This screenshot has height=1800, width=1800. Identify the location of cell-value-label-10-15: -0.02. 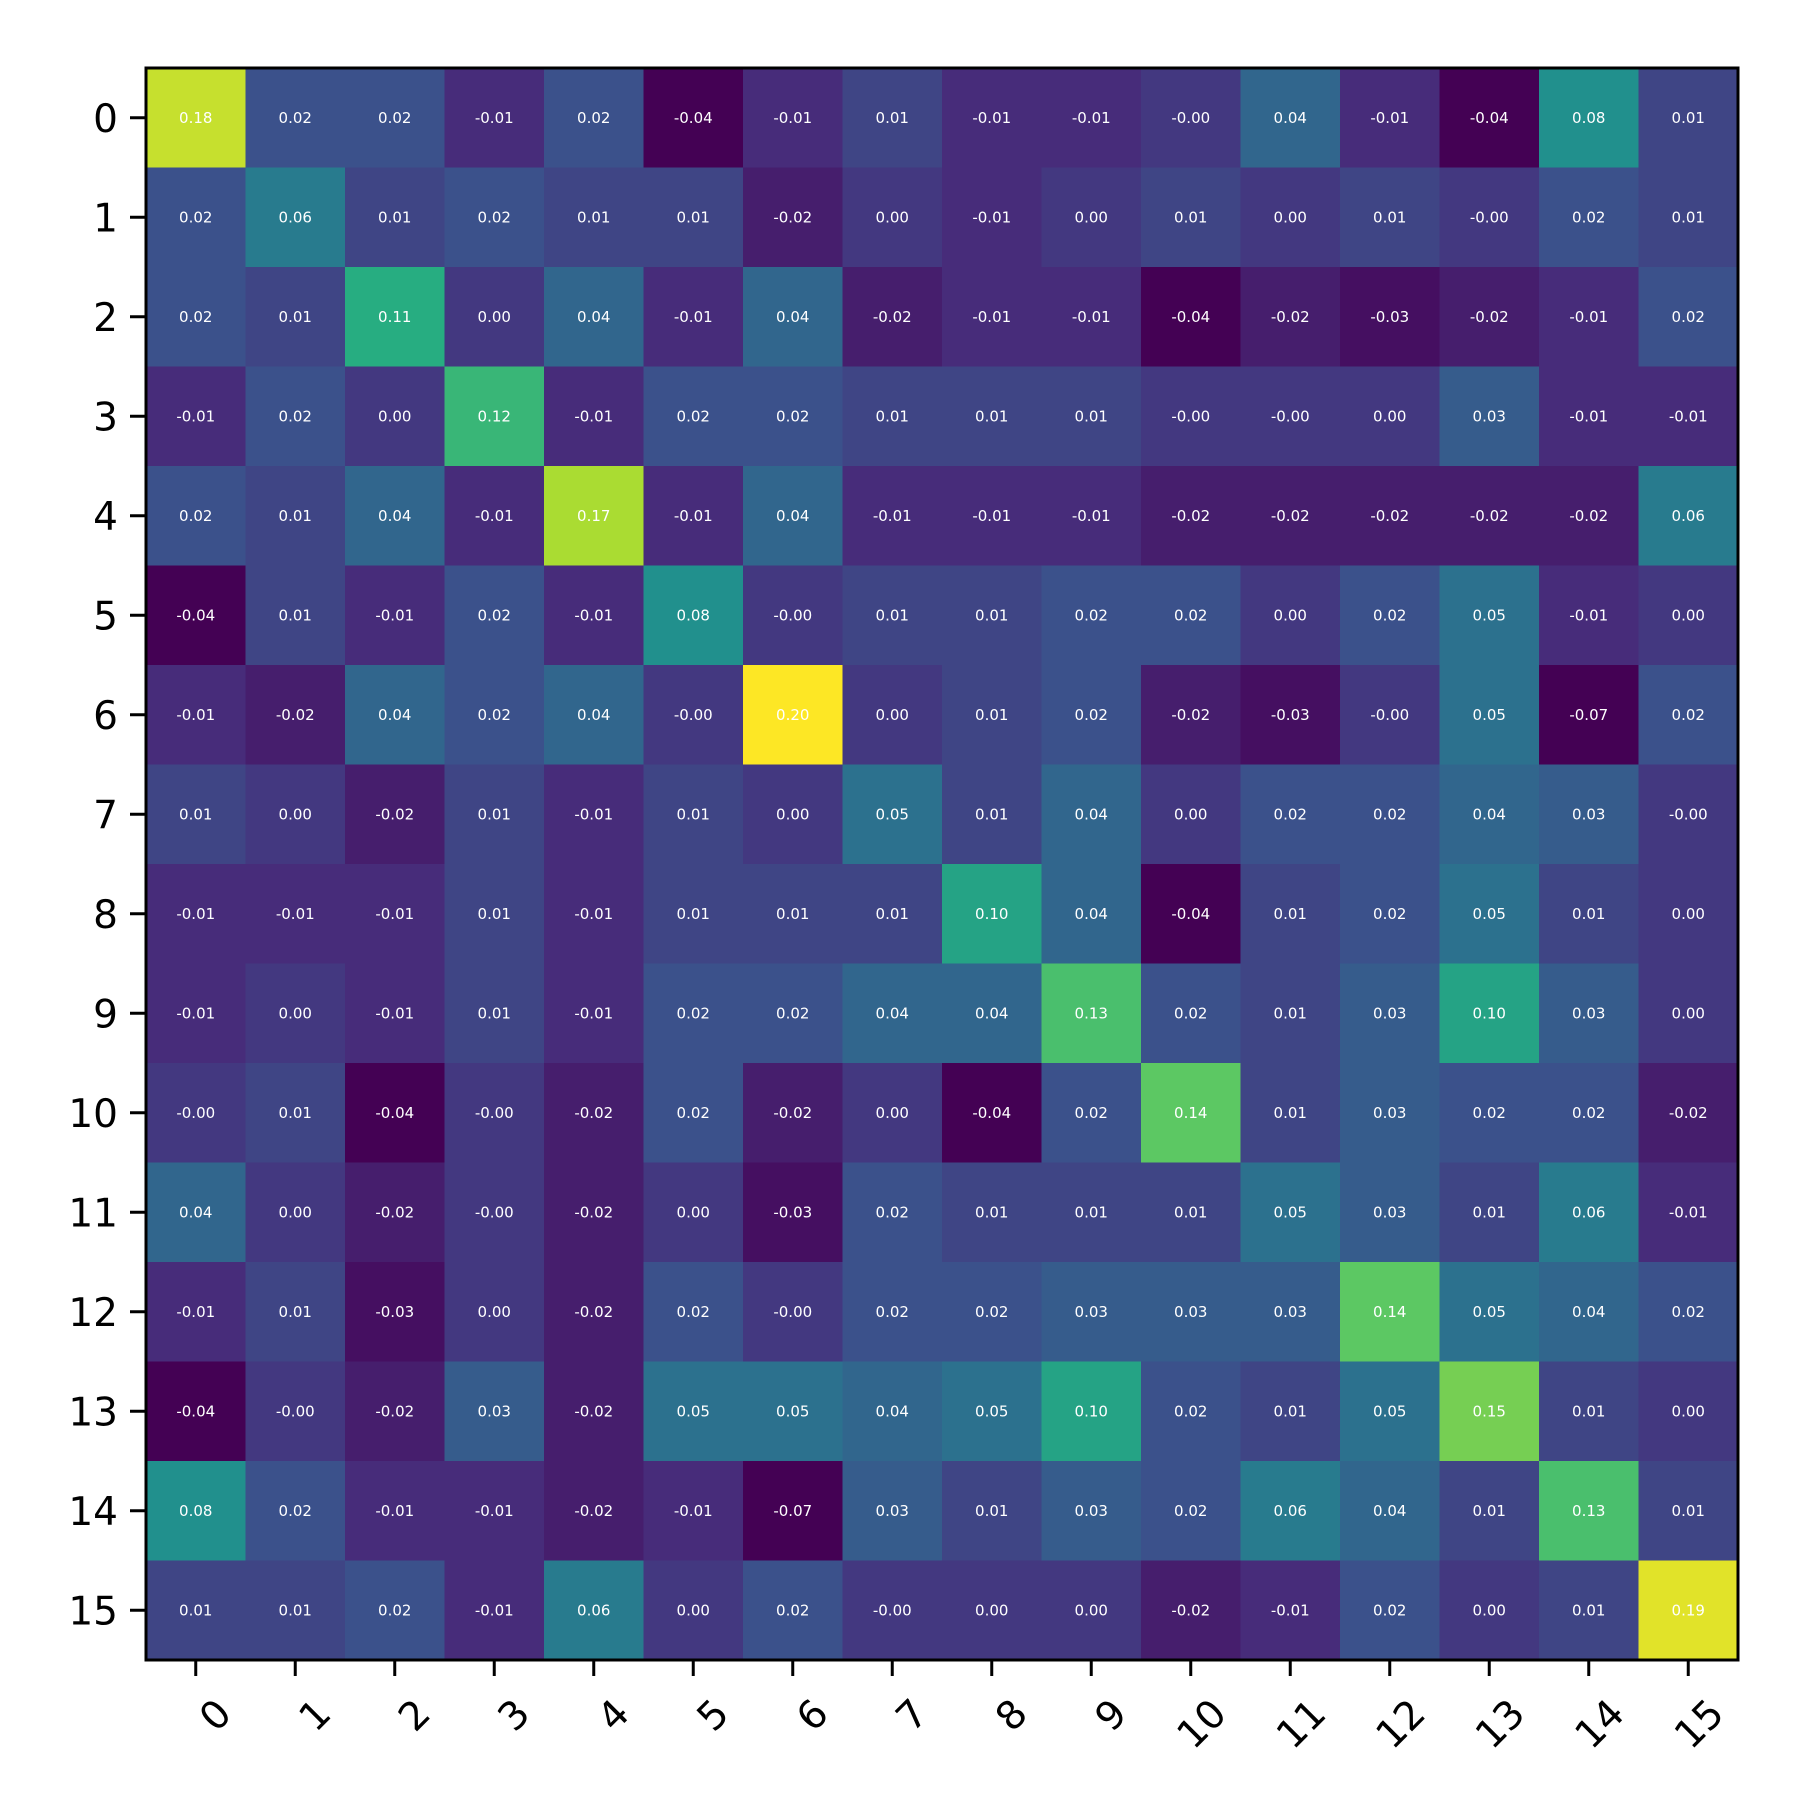
(1688, 1113).